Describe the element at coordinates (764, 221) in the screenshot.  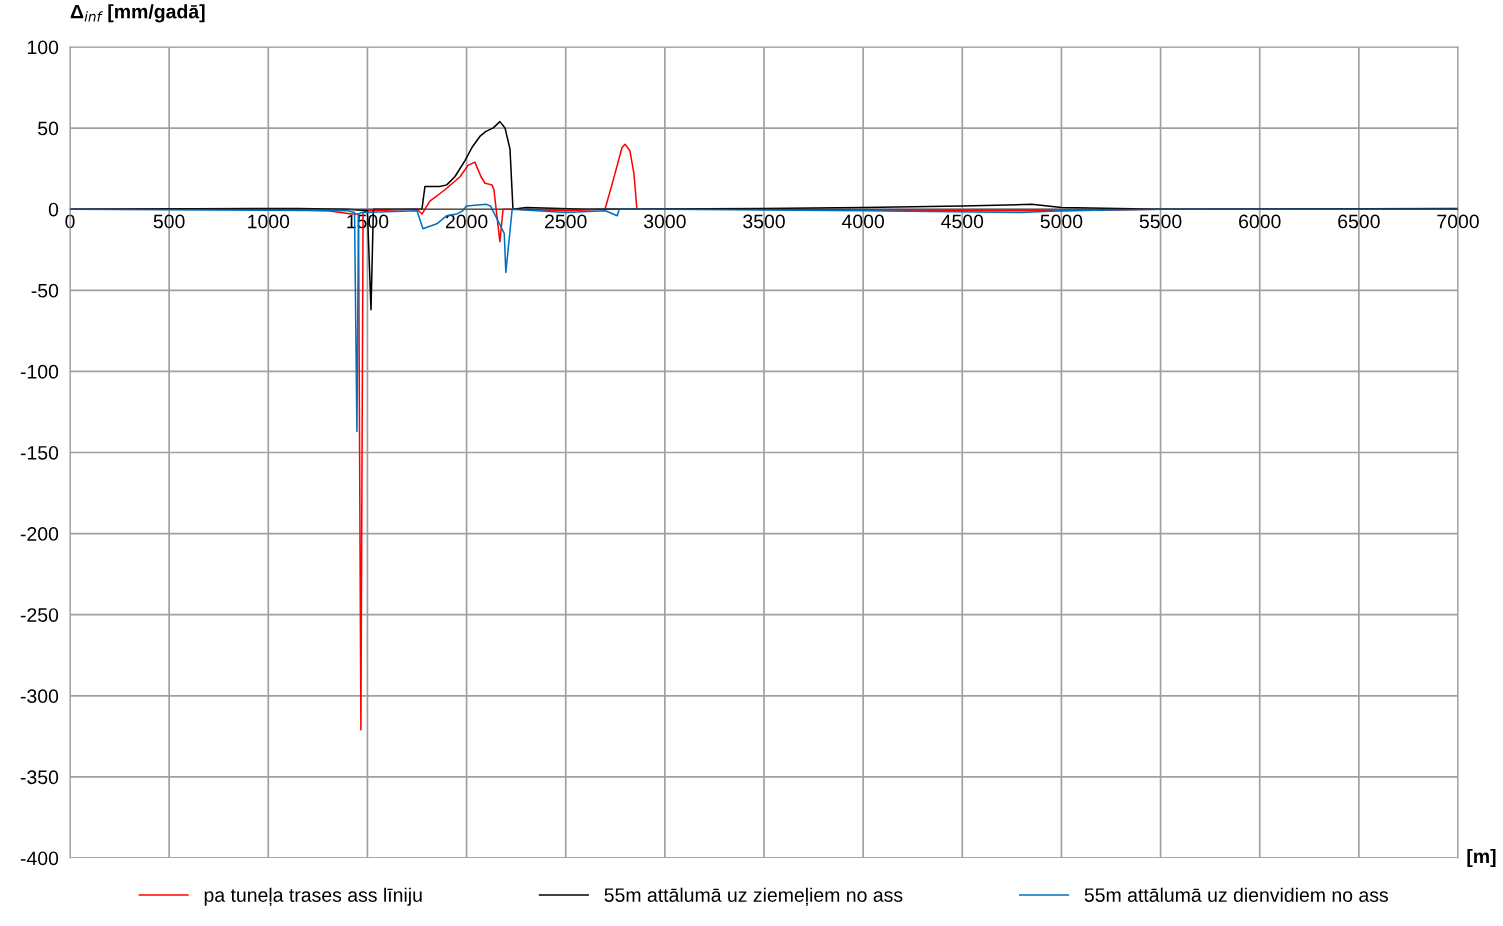
I see `x-tick-label: 3500` at that location.